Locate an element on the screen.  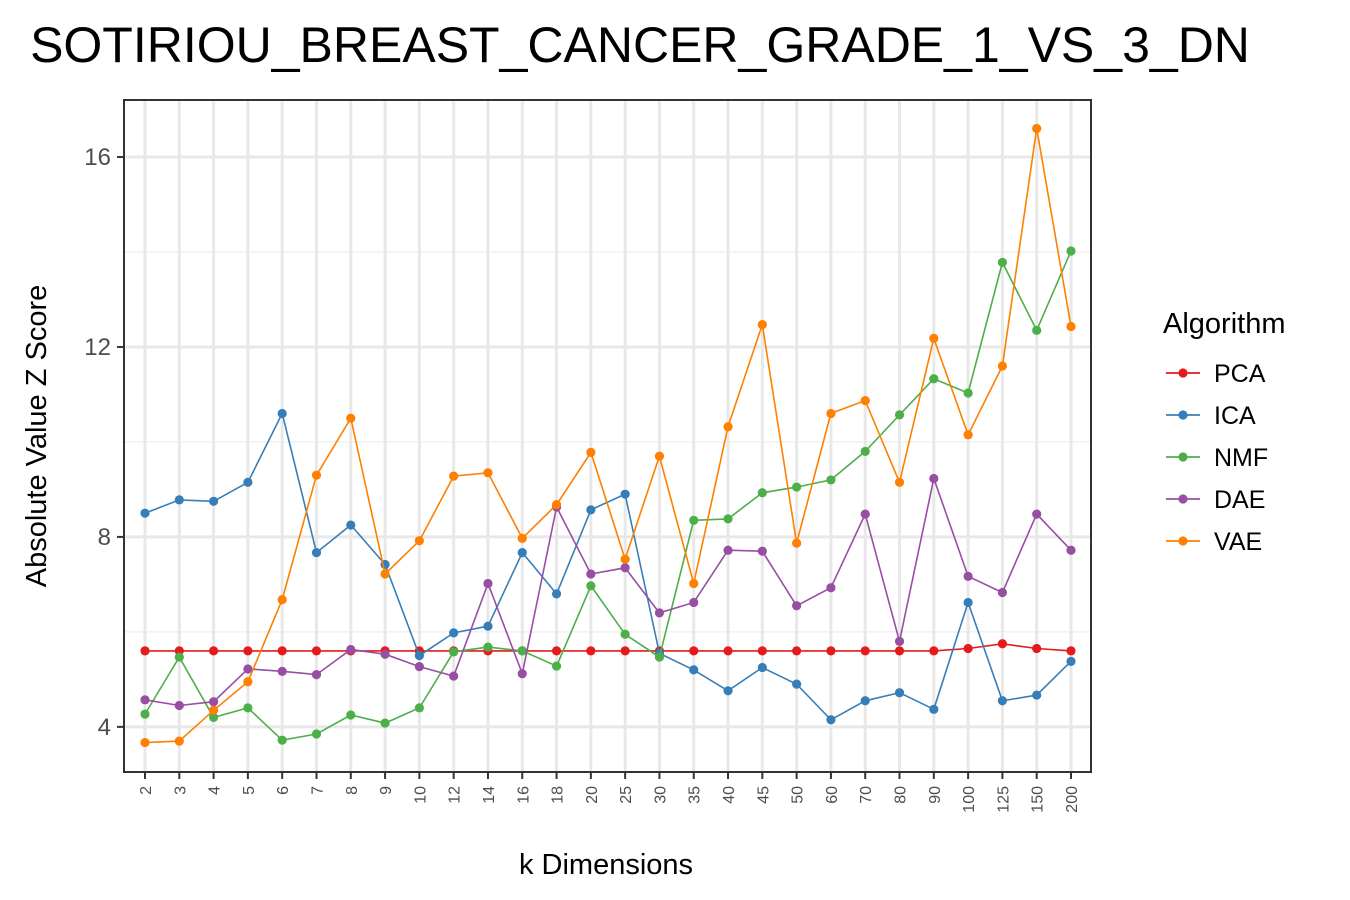
x-tick-label: 3 is located at coordinates (180, 790).